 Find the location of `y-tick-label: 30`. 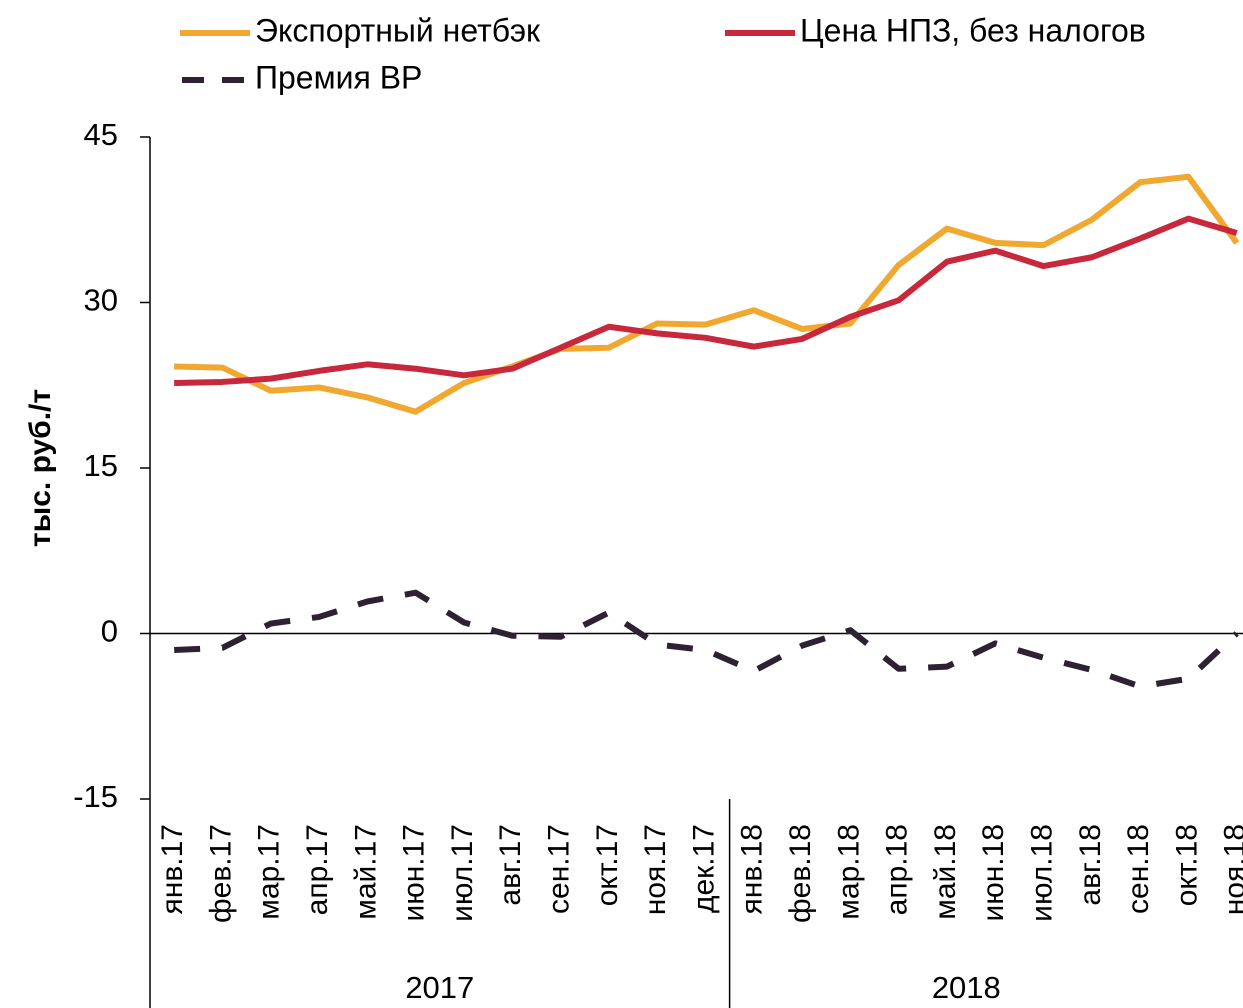

y-tick-label: 30 is located at coordinates (101, 300).